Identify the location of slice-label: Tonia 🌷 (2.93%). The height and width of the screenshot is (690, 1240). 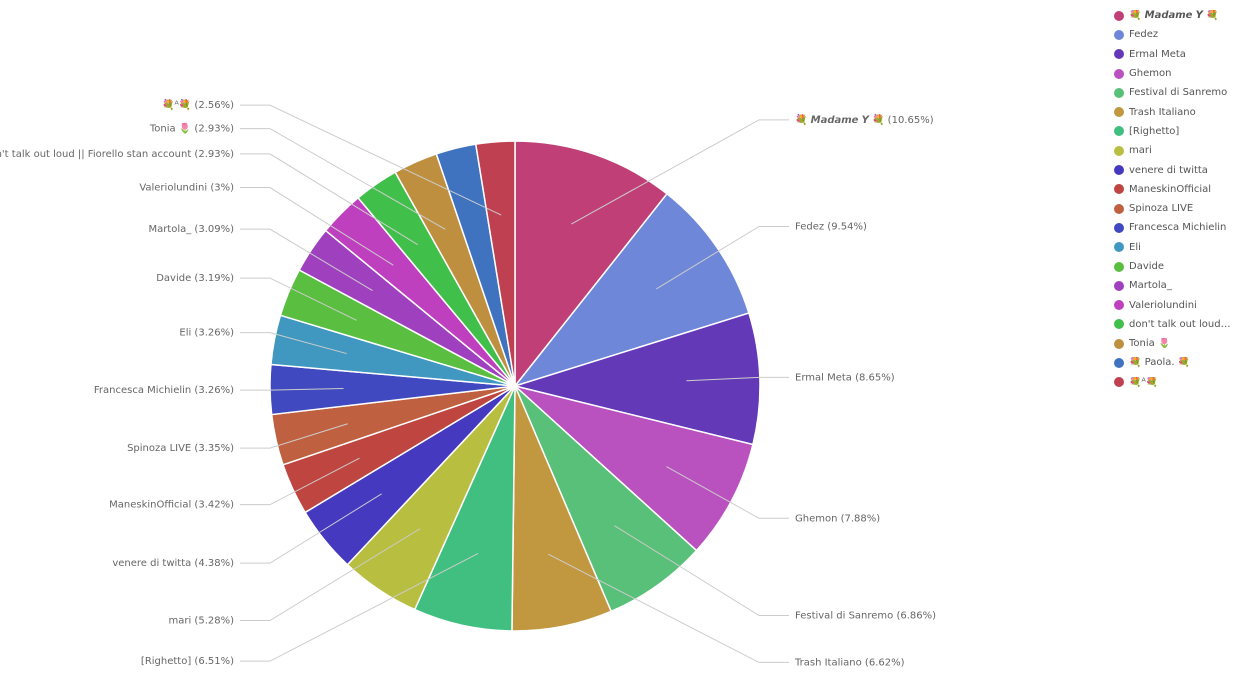
(191, 128).